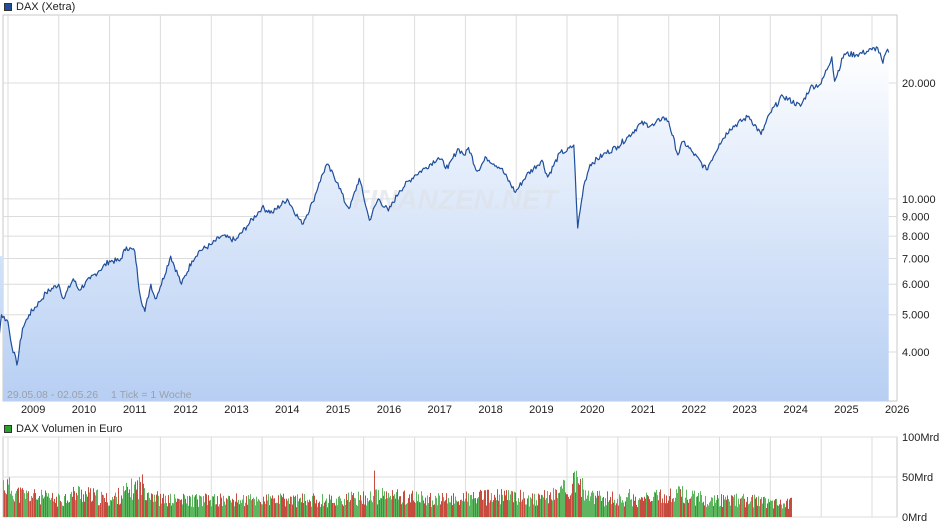 This screenshot has height=526, width=940. Describe the element at coordinates (440, 410) in the screenshot. I see `price-x-tick-label: 2017` at that location.